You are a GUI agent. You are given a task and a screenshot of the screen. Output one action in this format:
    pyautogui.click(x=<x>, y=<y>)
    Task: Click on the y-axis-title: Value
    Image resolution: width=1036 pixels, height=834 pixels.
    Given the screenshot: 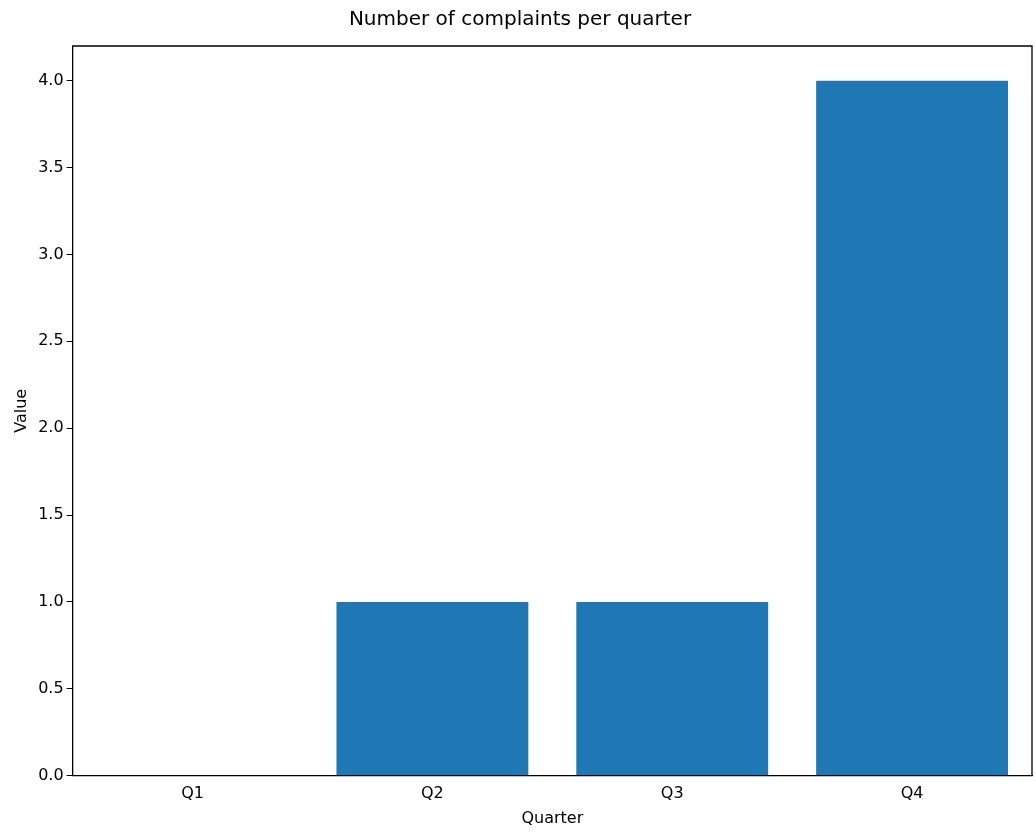 What is the action you would take?
    pyautogui.click(x=20, y=410)
    